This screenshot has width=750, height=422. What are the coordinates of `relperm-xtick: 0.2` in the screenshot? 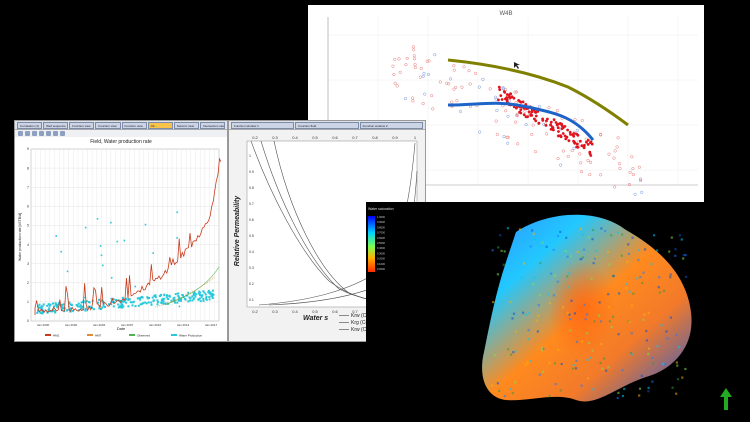 It's located at (255, 137).